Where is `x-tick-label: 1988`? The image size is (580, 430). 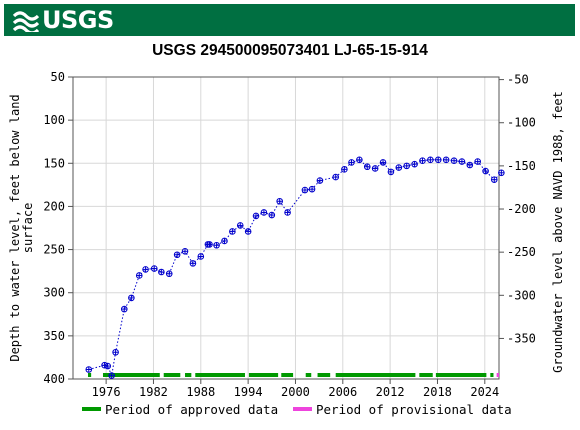 x-tick-label: 1988 is located at coordinates (200, 392).